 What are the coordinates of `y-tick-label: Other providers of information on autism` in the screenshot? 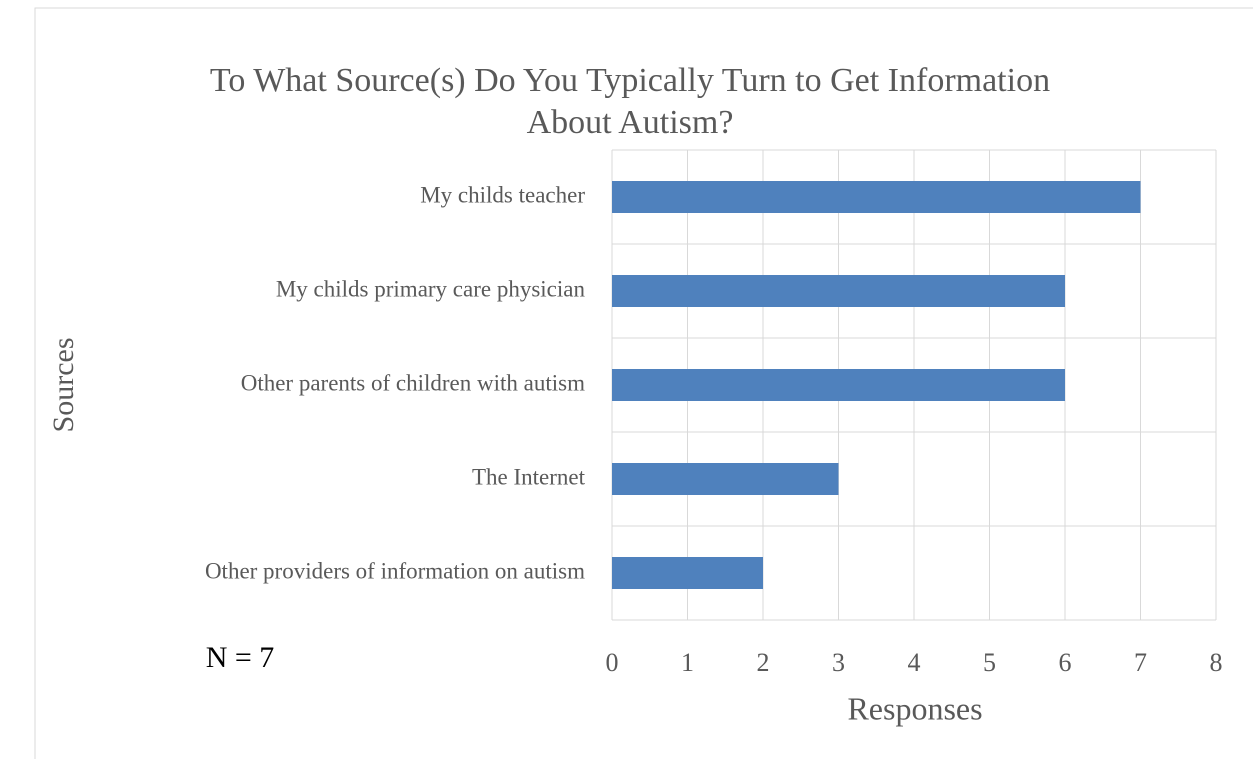 It's located at (395, 570).